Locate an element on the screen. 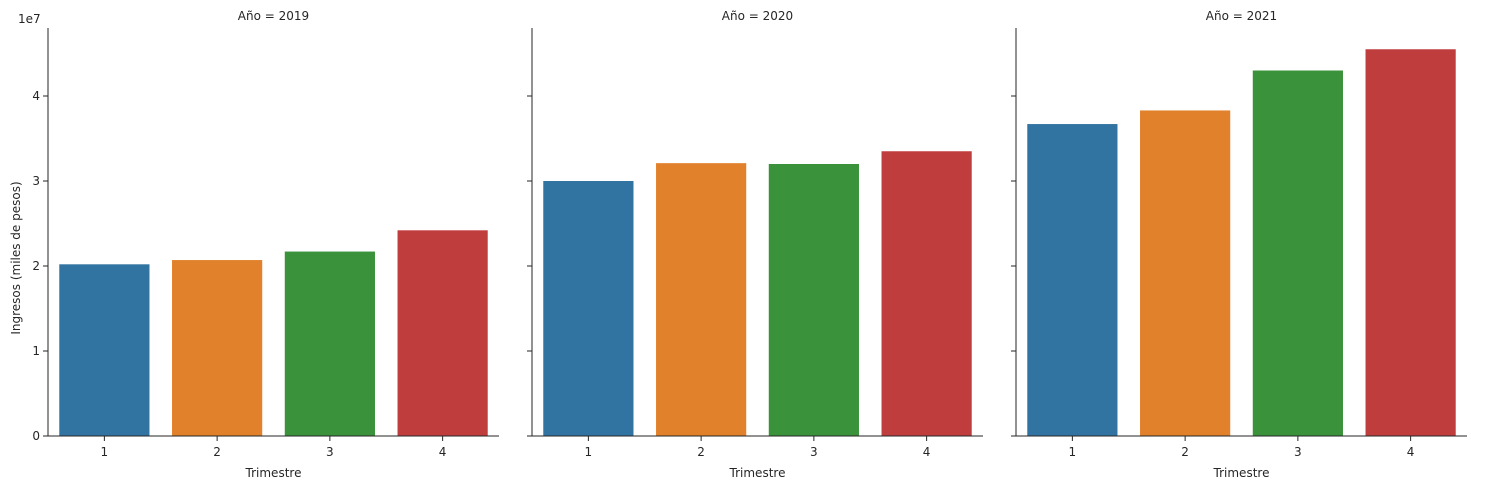  panel-title: Año = 2019 is located at coordinates (273, 16).